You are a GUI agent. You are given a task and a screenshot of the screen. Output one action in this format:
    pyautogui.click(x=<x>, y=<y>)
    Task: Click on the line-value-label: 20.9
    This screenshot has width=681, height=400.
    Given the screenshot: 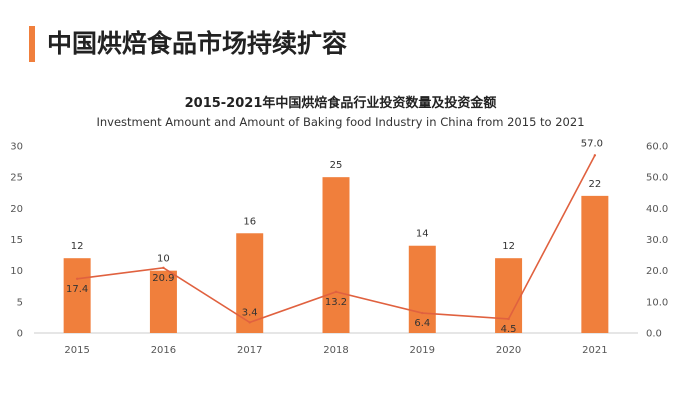 What is the action you would take?
    pyautogui.click(x=163, y=278)
    